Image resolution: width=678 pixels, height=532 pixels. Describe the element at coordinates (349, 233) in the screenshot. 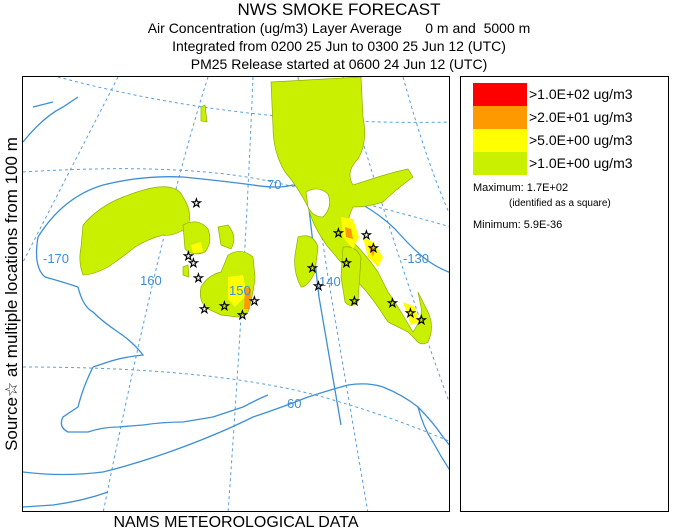

I see `plume-l3-b` at that location.